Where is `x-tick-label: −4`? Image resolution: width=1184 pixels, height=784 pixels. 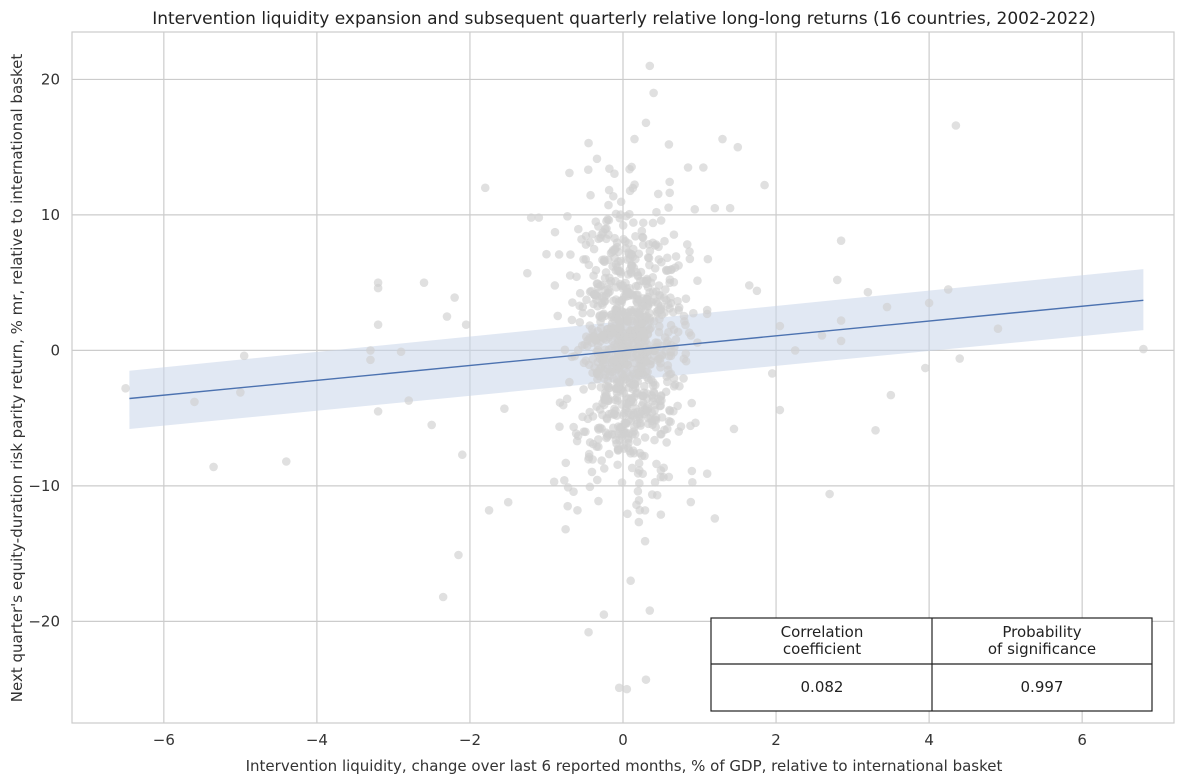
x-tick-label: −4 is located at coordinates (317, 740).